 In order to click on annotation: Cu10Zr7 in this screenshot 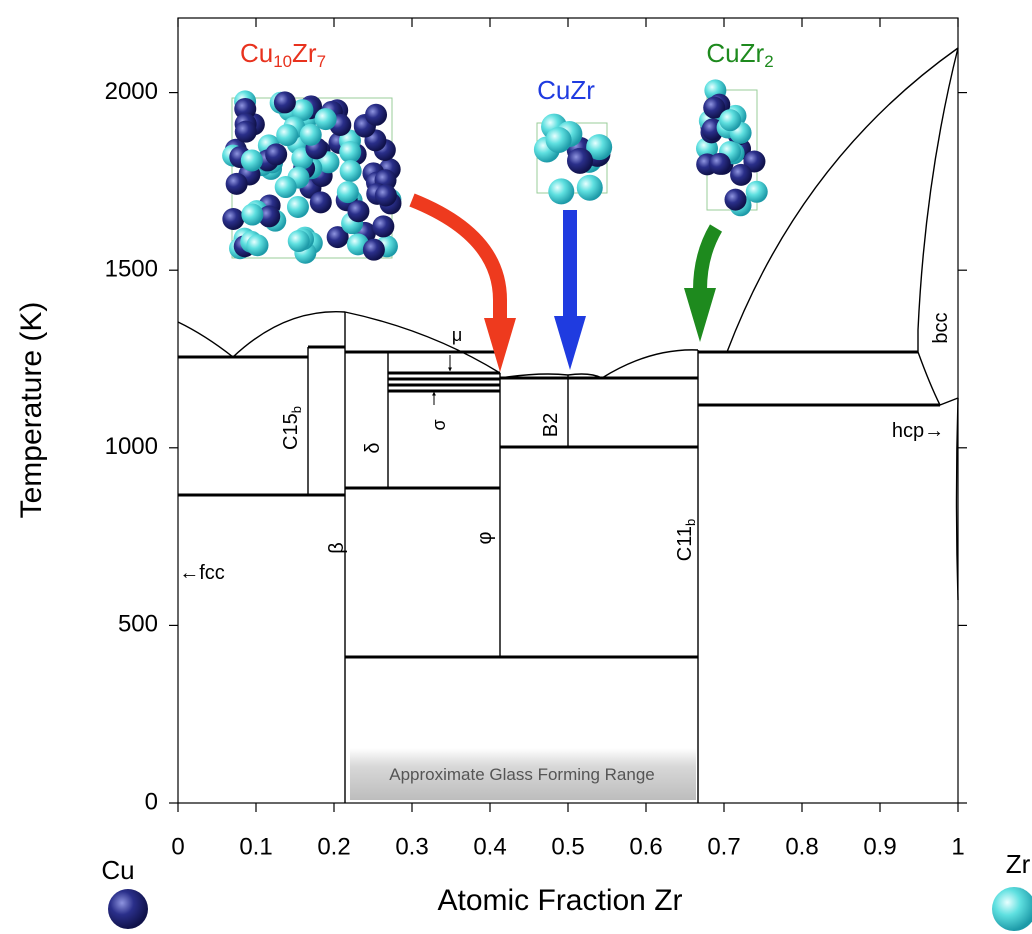, I will do `click(283, 54)`.